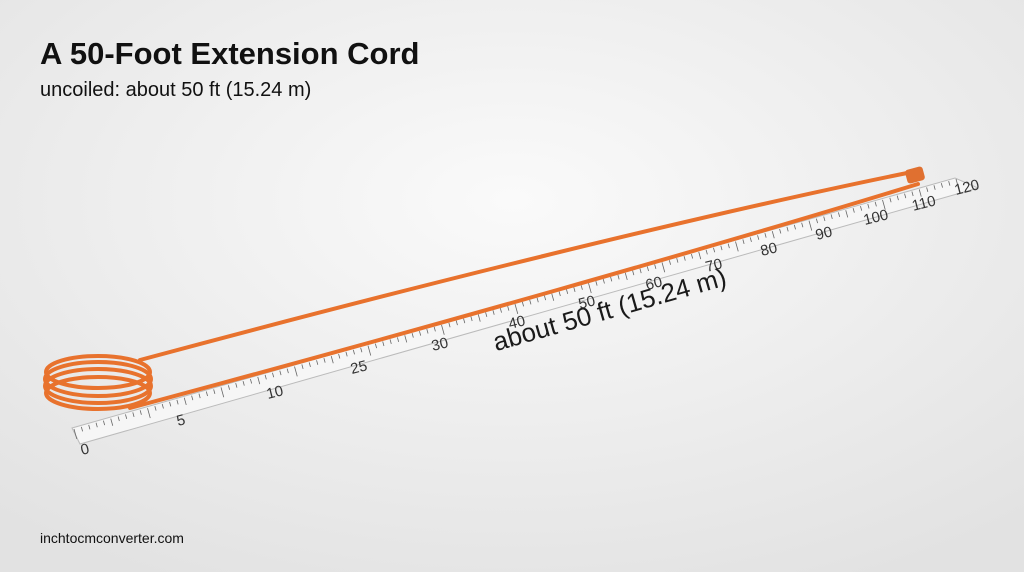 This screenshot has width=1024, height=572. I want to click on ruler-label: 100, so click(876, 217).